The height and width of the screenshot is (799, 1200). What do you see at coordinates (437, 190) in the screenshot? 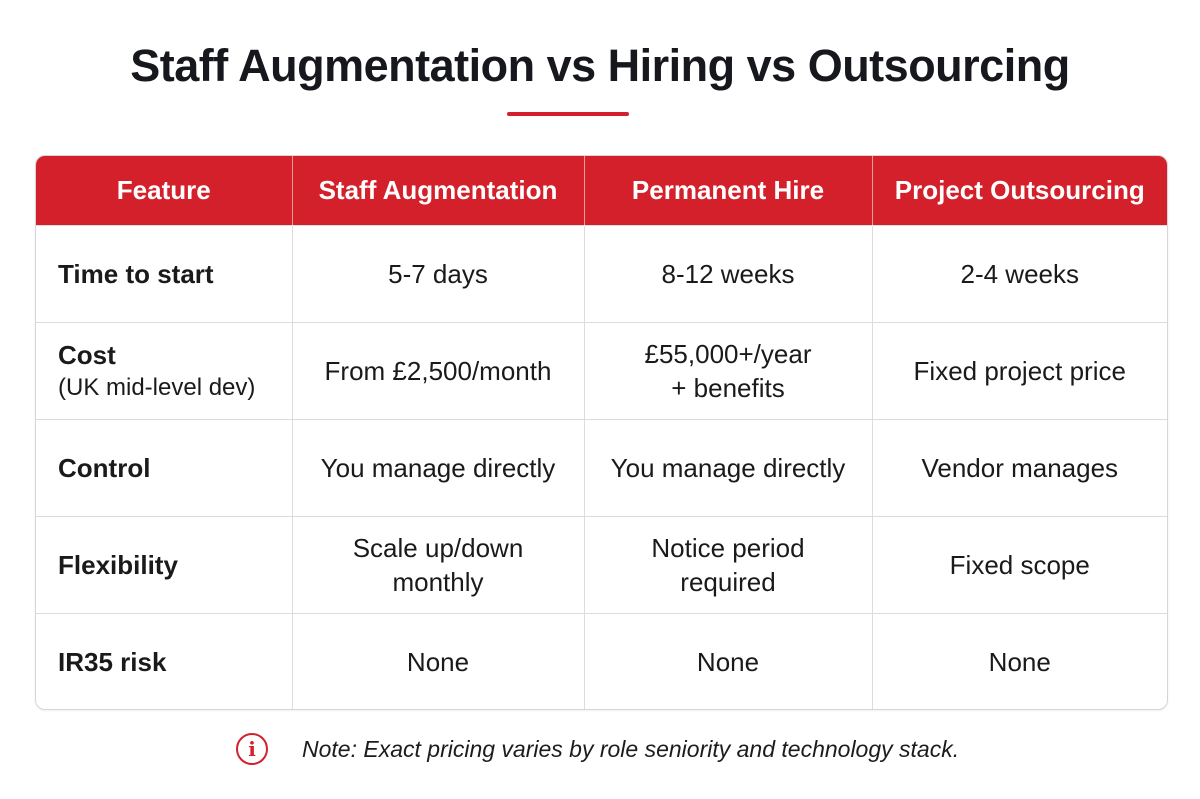
I see `header-staff-augmentation: Staff Augmentation` at bounding box center [437, 190].